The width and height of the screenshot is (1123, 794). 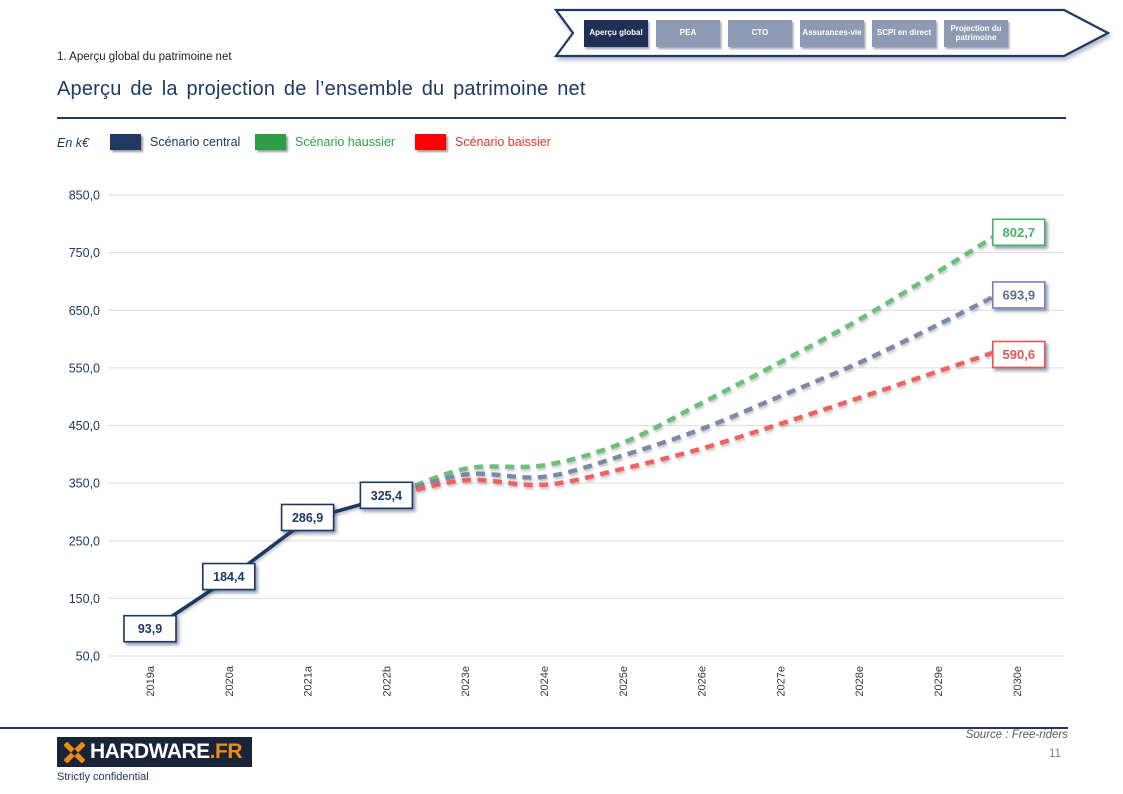 What do you see at coordinates (84, 541) in the screenshot?
I see `y-axis-tick-label: 250,0` at bounding box center [84, 541].